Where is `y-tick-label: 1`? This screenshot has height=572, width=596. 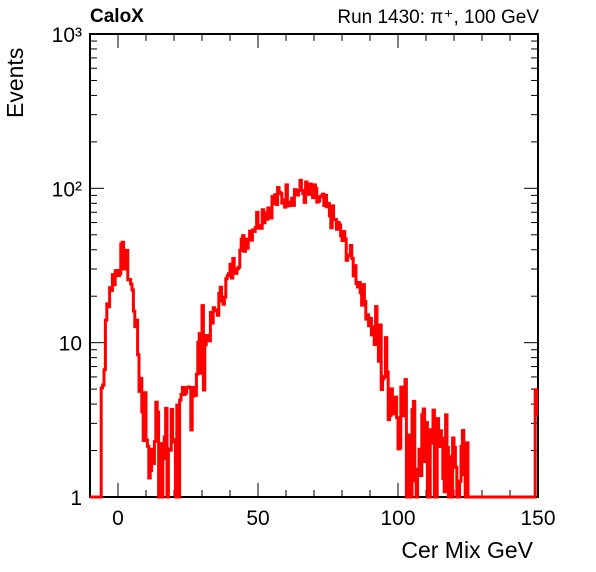 y-tick-label: 1 is located at coordinates (76, 498).